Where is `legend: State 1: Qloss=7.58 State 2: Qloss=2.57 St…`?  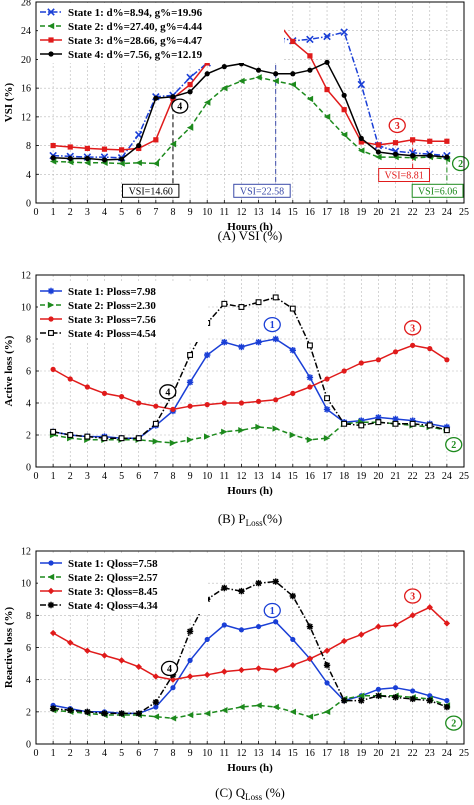 legend: State 1: Qloss=7.58 State 2: Qloss=2.57 St… is located at coordinates (123, 584).